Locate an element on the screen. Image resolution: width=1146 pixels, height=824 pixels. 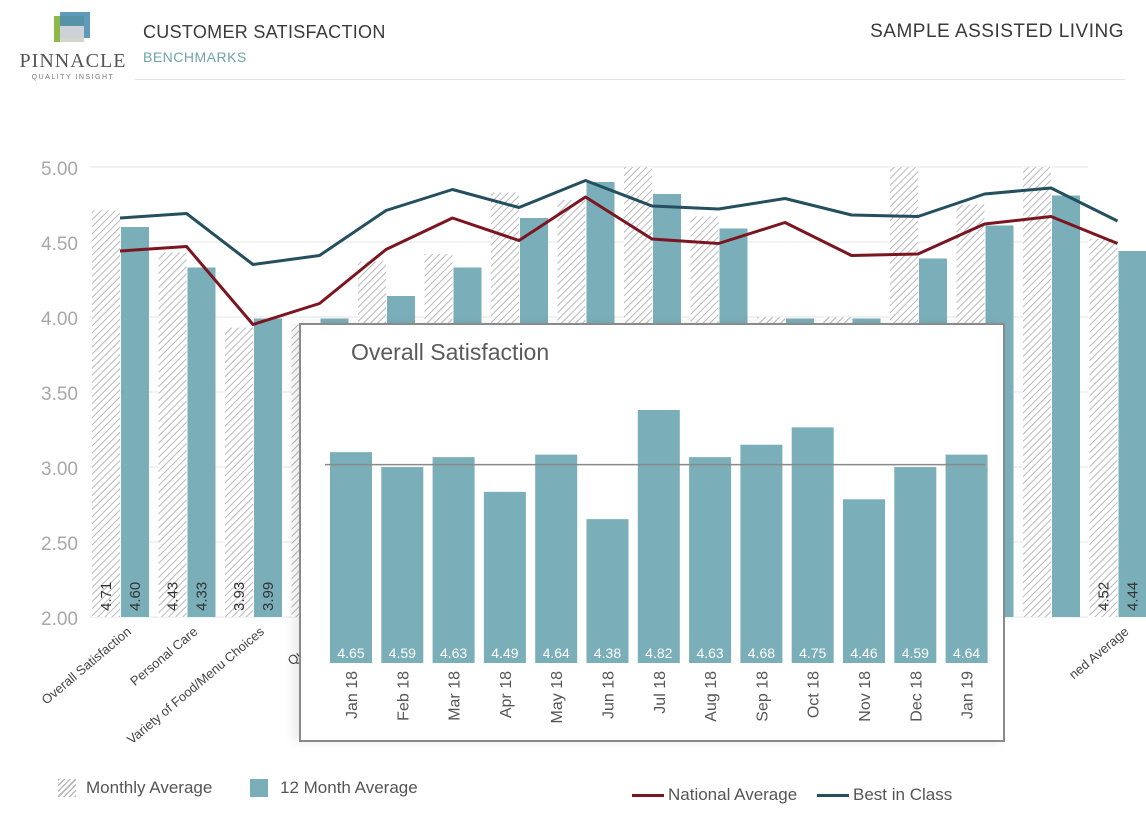
inset-month-label: May 18 is located at coordinates (557, 697).